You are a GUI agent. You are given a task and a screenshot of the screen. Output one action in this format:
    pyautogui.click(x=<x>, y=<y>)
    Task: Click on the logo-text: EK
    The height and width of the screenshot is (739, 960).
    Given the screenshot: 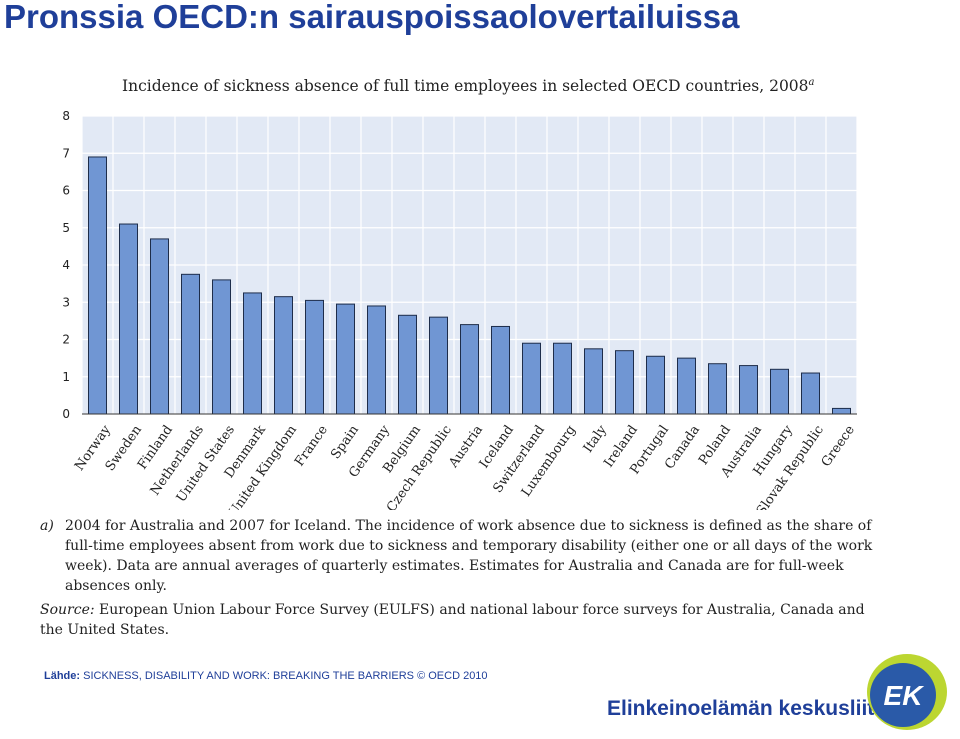 What is the action you would take?
    pyautogui.click(x=904, y=695)
    